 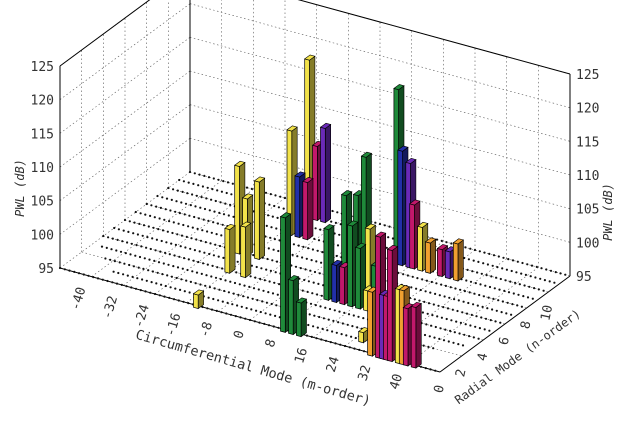 What do you see at coordinates (547, 313) in the screenshot?
I see `y-tick-label: 10` at bounding box center [547, 313].